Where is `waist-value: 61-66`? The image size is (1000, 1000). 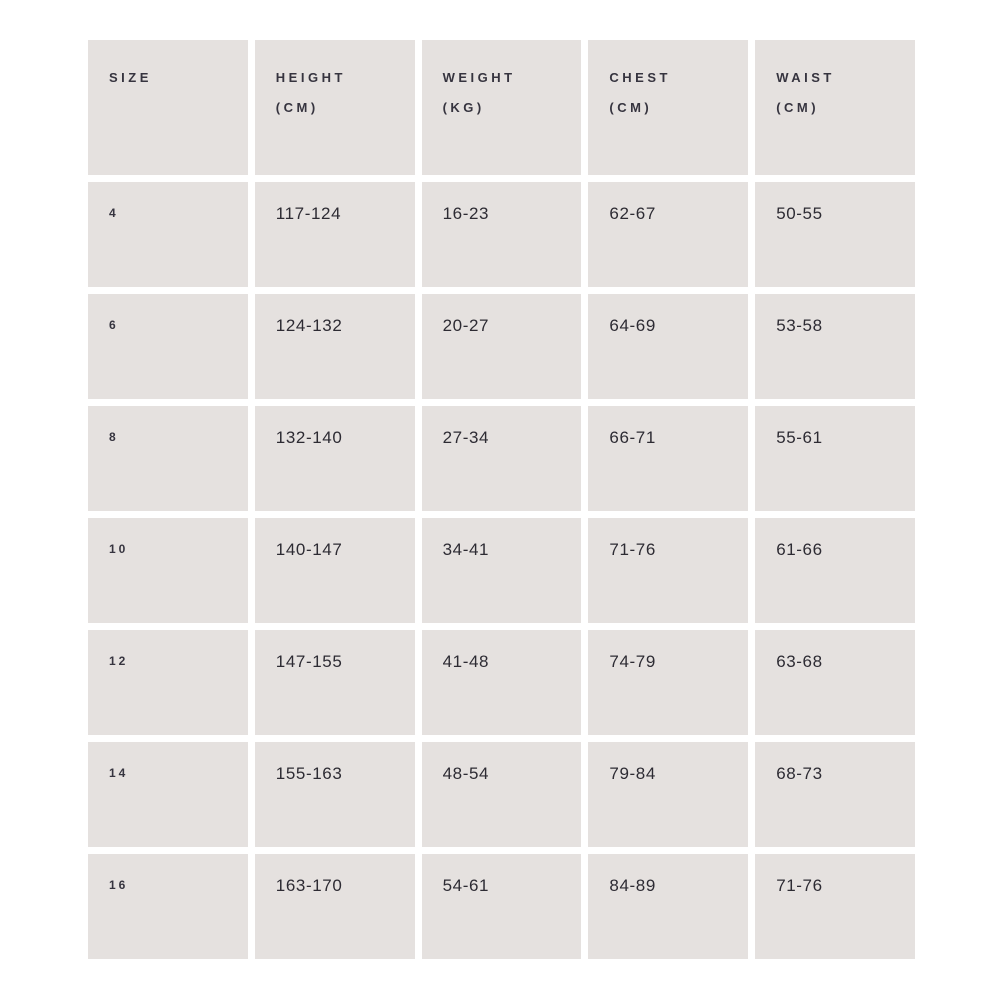 waist-value: 61-66 is located at coordinates (799, 549).